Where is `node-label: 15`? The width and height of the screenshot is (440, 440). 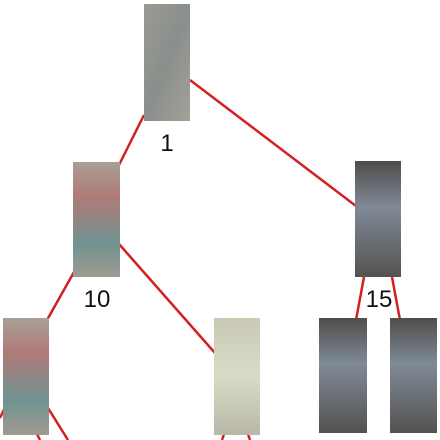 node-label: 15 is located at coordinates (379, 299).